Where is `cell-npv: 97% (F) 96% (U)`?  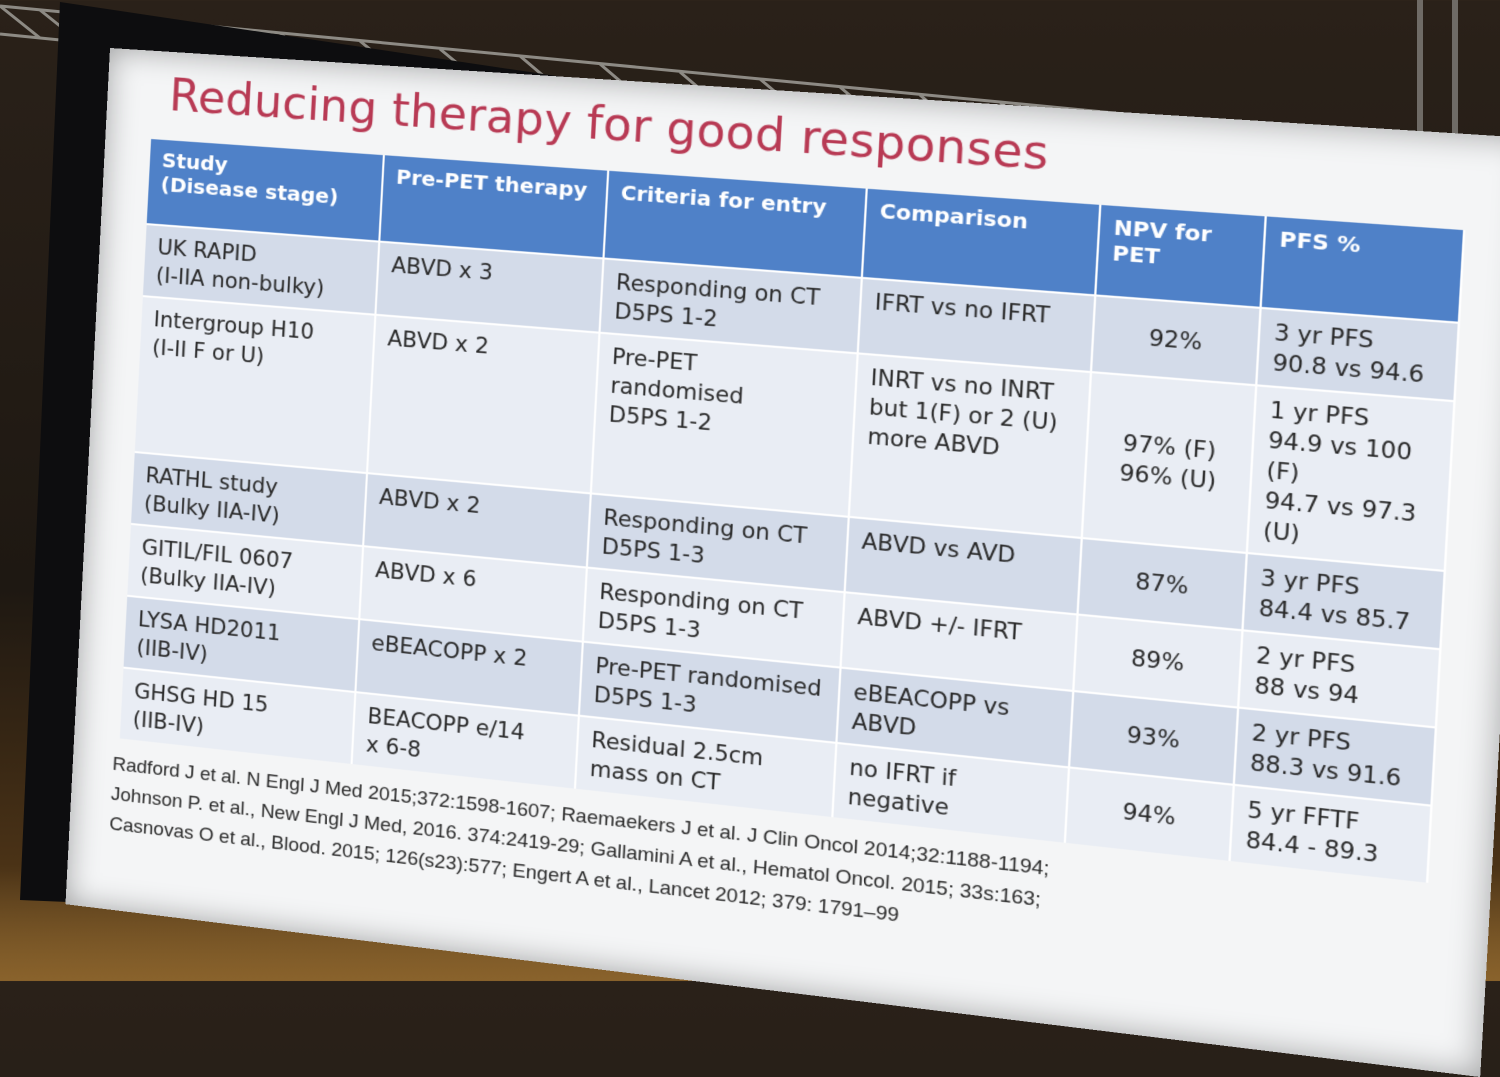
cell-npv: 97% (F) 96% (U) is located at coordinates (1169, 462).